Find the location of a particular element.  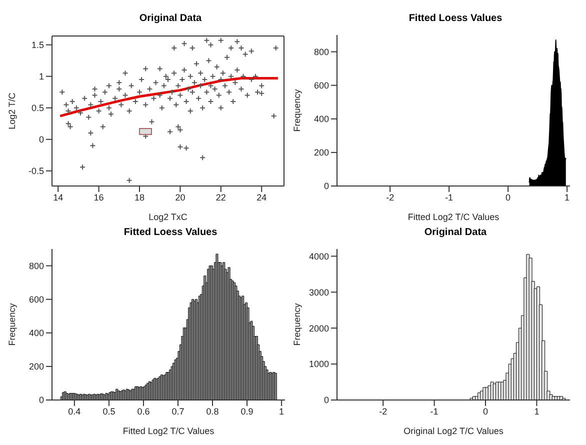

x-tick-label: 20 is located at coordinates (180, 197).